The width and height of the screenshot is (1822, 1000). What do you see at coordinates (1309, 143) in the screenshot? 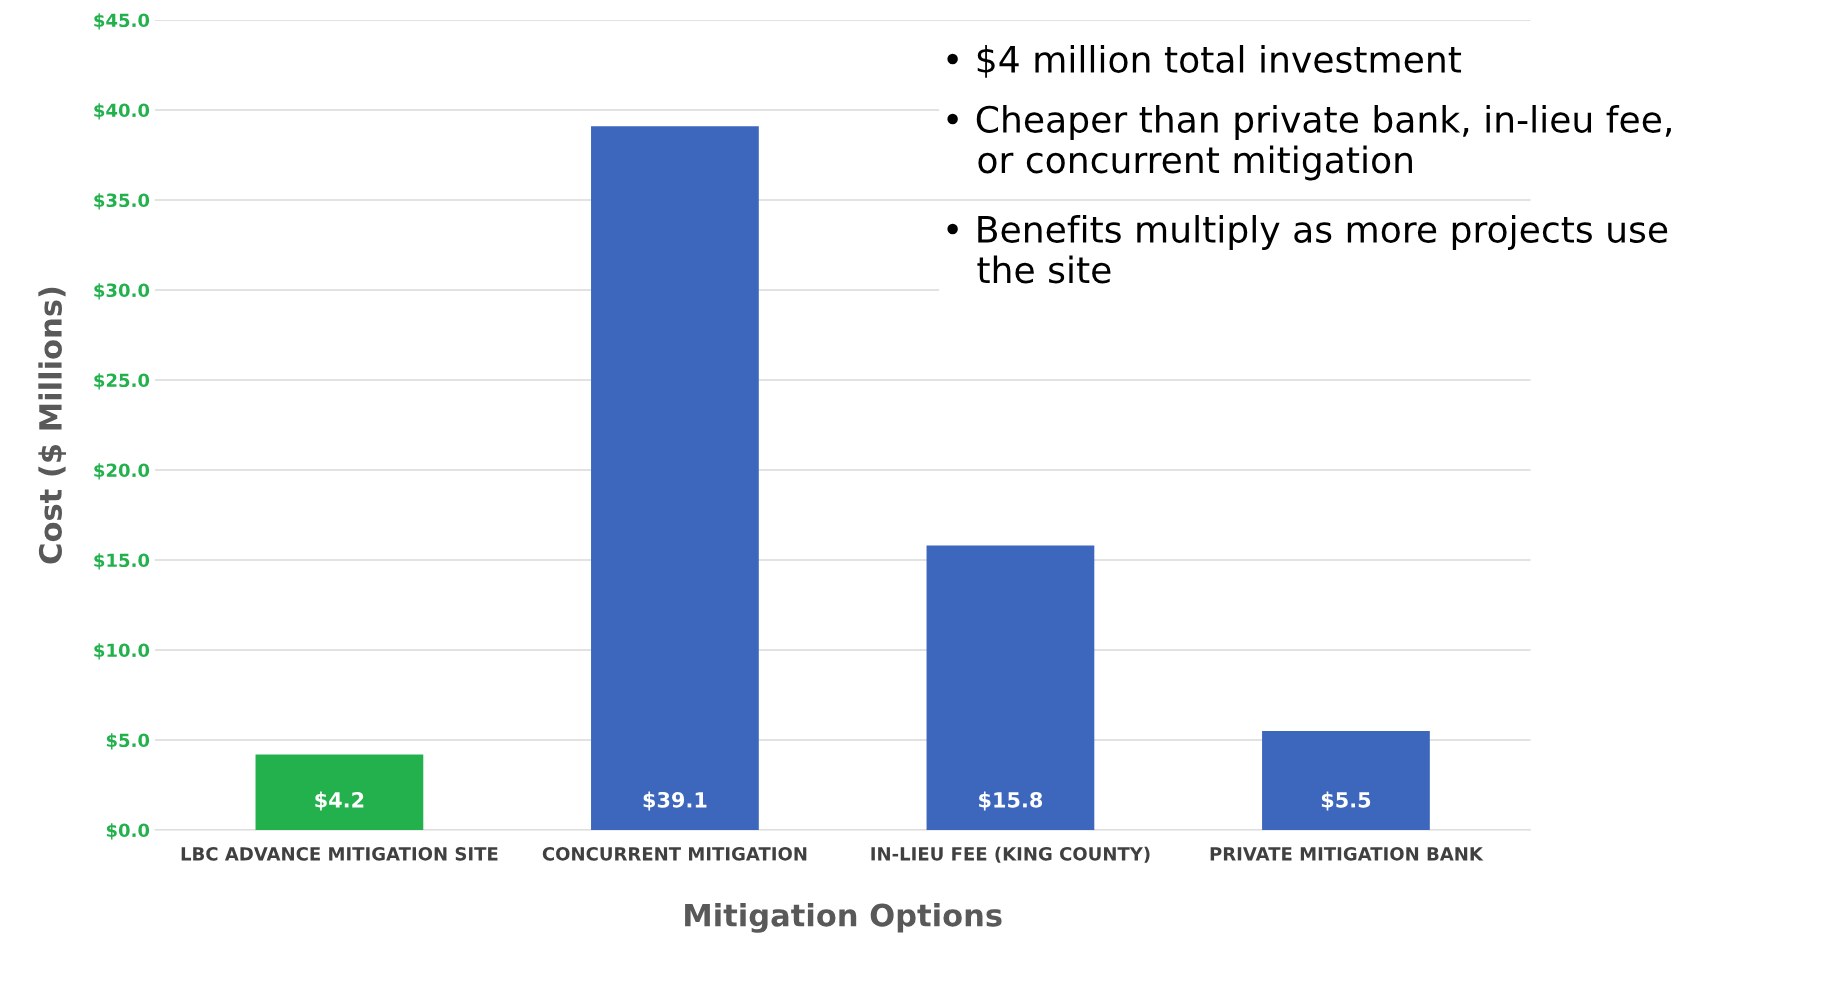
I see `annotation: • Cheaper than private bank, in-lieu fee, or concurrent mitigation` at bounding box center [1309, 143].